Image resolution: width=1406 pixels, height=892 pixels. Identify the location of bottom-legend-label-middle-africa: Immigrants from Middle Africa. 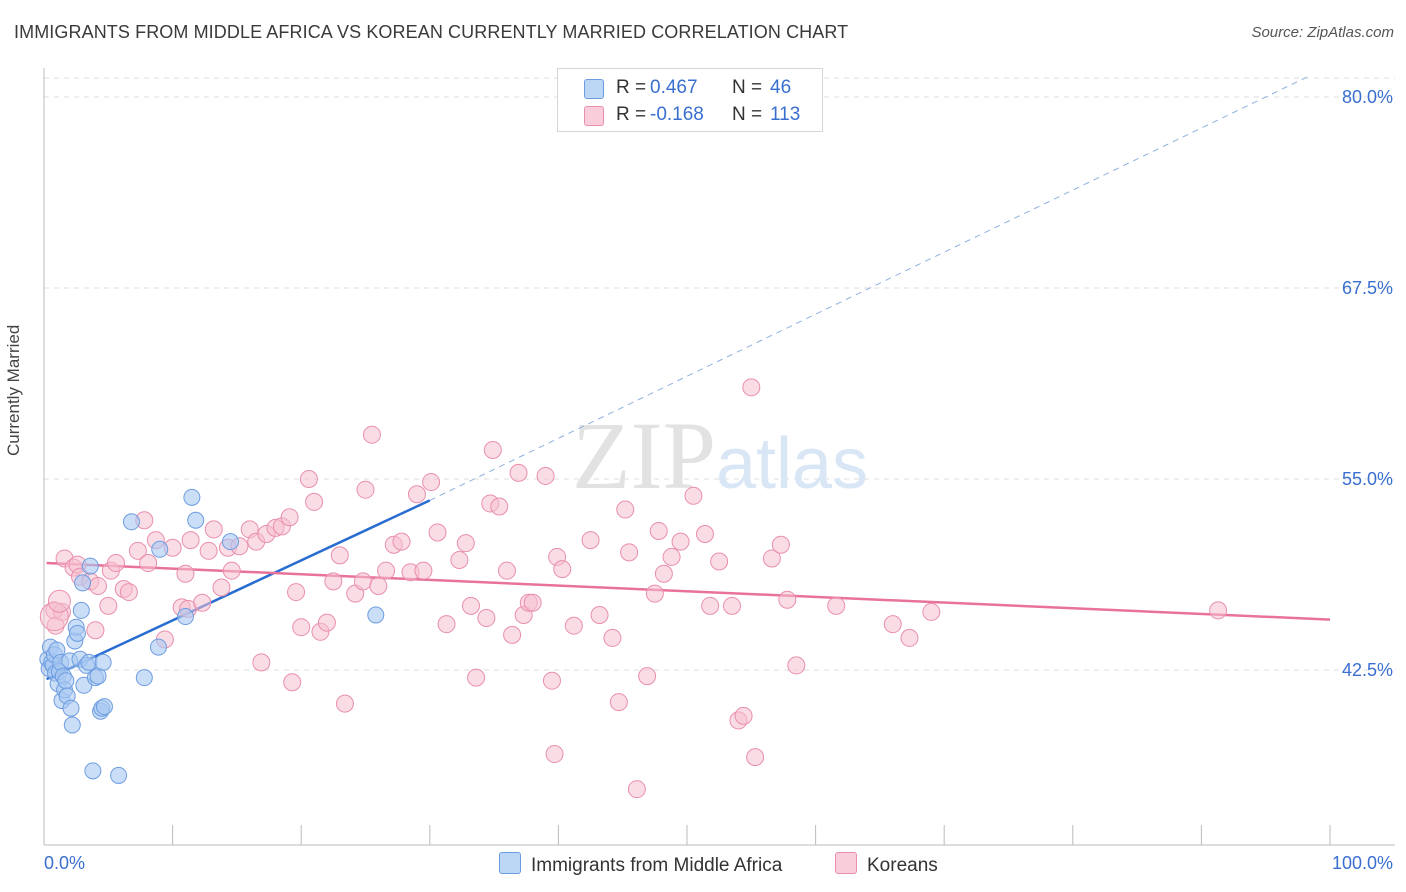
(657, 865).